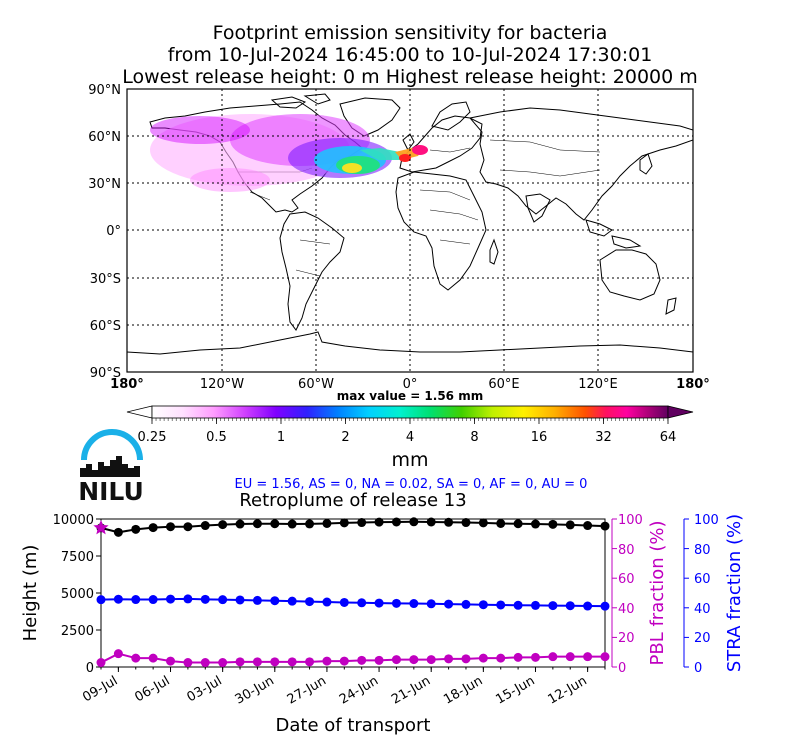 This screenshot has height=750, width=800. Describe the element at coordinates (289, 153) in the screenshot. I see `footprint-plume` at that location.